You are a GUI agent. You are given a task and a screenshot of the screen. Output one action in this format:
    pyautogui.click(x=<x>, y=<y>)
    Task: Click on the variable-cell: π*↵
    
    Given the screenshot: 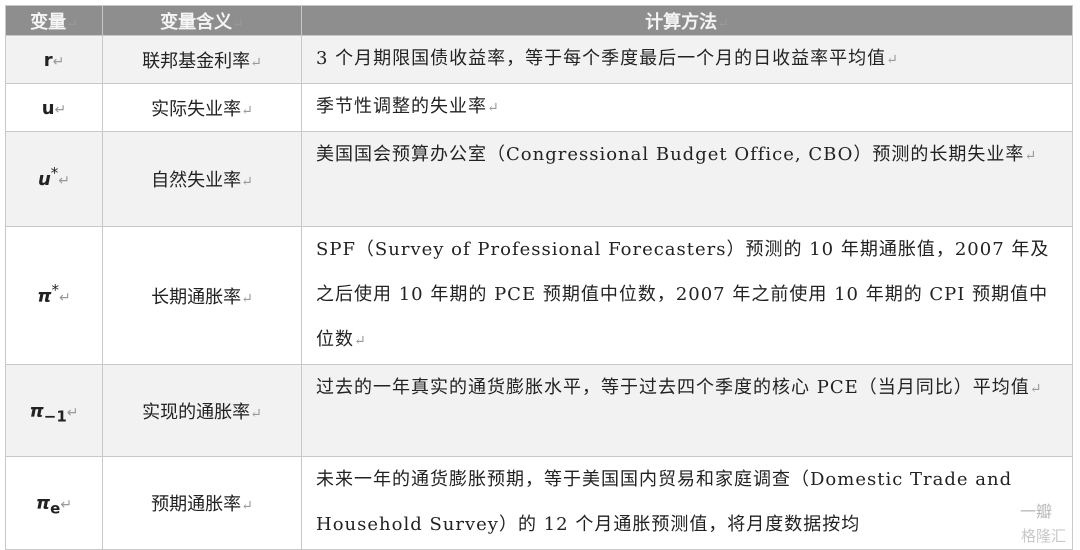 What is the action you would take?
    pyautogui.click(x=54, y=295)
    